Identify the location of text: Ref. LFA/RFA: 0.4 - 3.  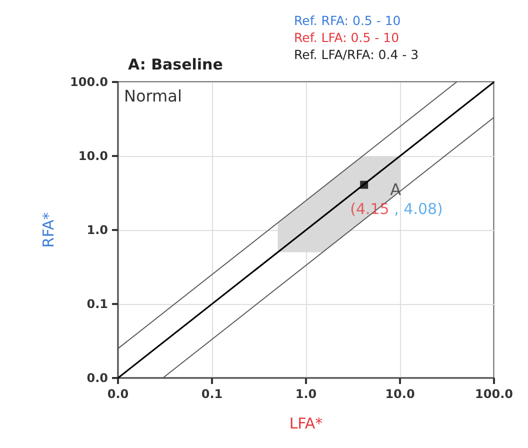
(356, 54).